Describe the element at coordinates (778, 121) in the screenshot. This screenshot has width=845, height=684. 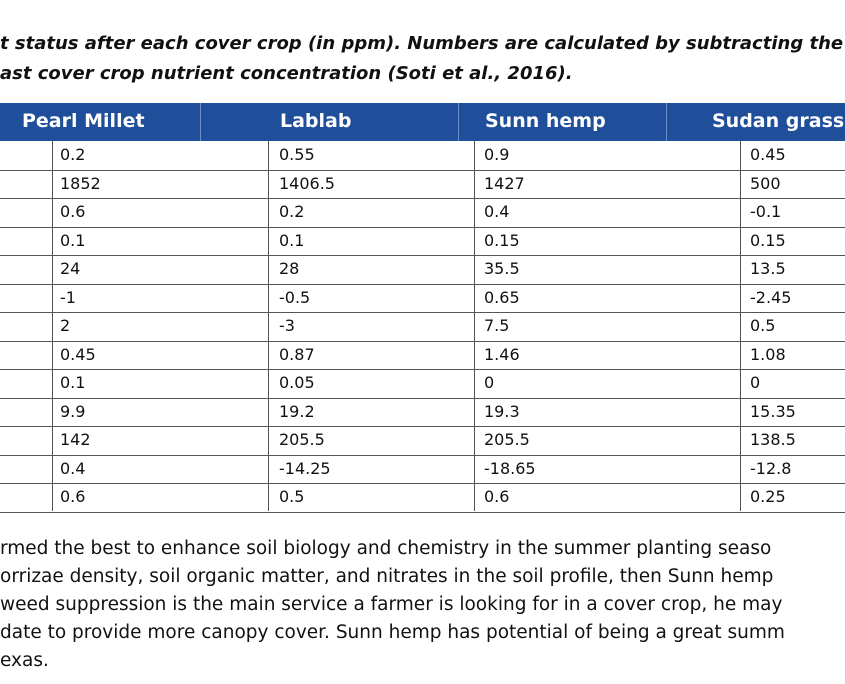
I see `column-header: Sudan grass` at that location.